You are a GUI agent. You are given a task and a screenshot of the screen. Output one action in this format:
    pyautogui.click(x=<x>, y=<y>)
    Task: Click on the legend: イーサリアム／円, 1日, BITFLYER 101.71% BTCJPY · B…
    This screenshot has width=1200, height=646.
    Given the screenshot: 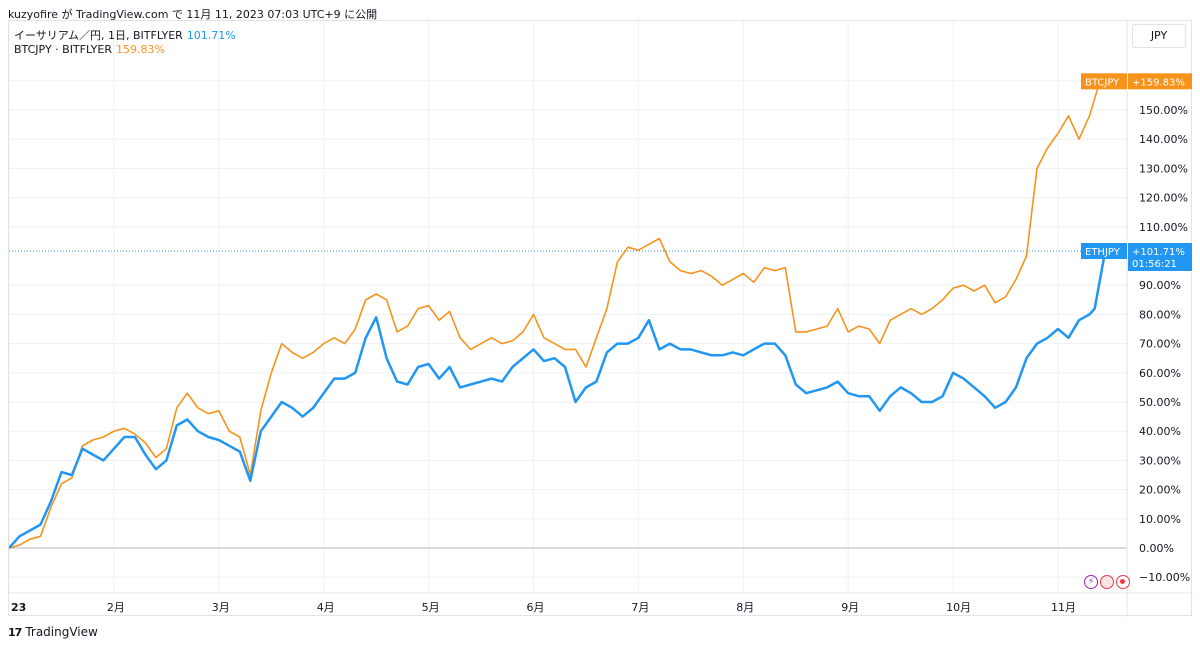 What is the action you would take?
    pyautogui.click(x=125, y=43)
    